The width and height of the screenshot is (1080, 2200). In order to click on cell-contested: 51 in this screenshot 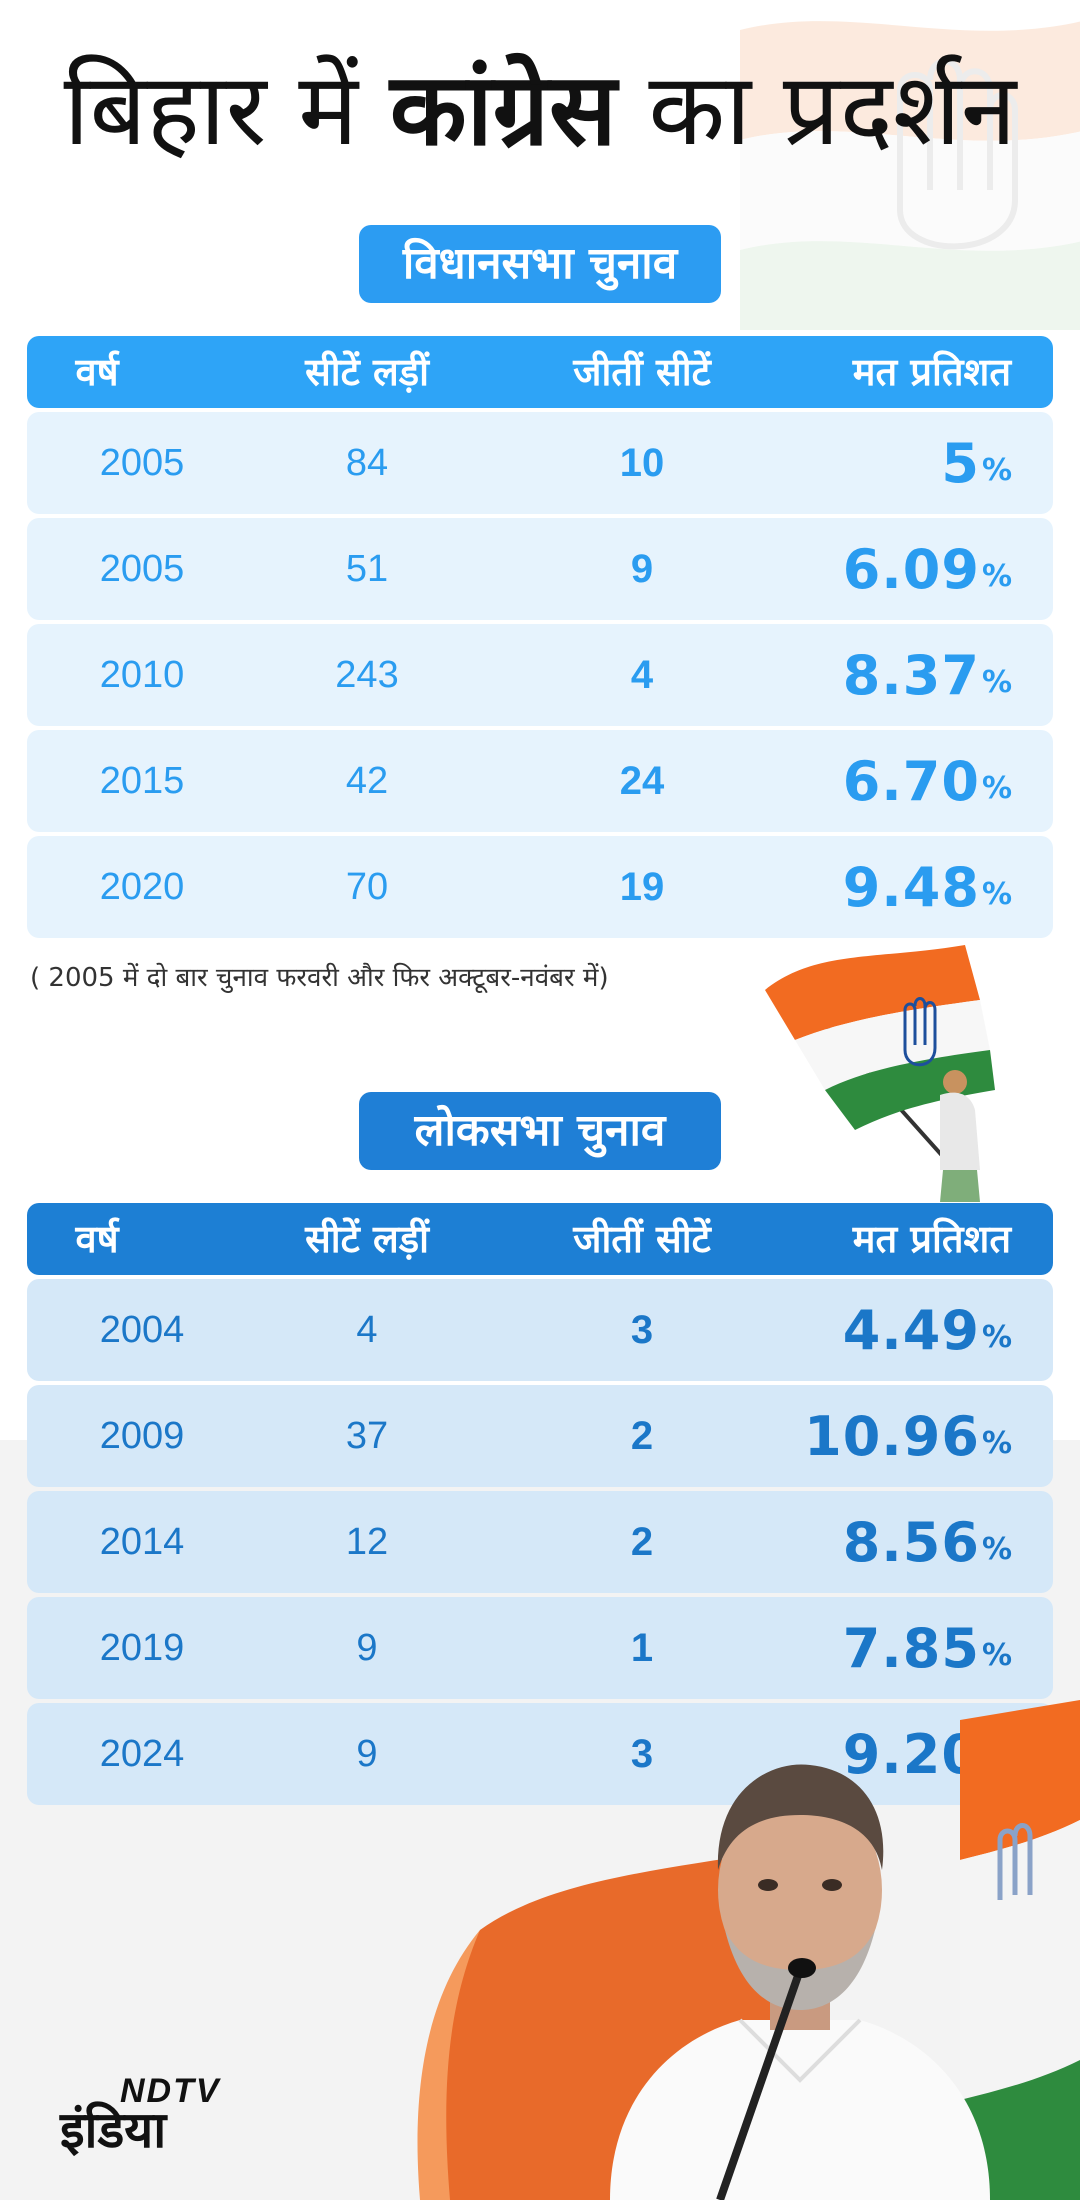, I will do `click(367, 568)`.